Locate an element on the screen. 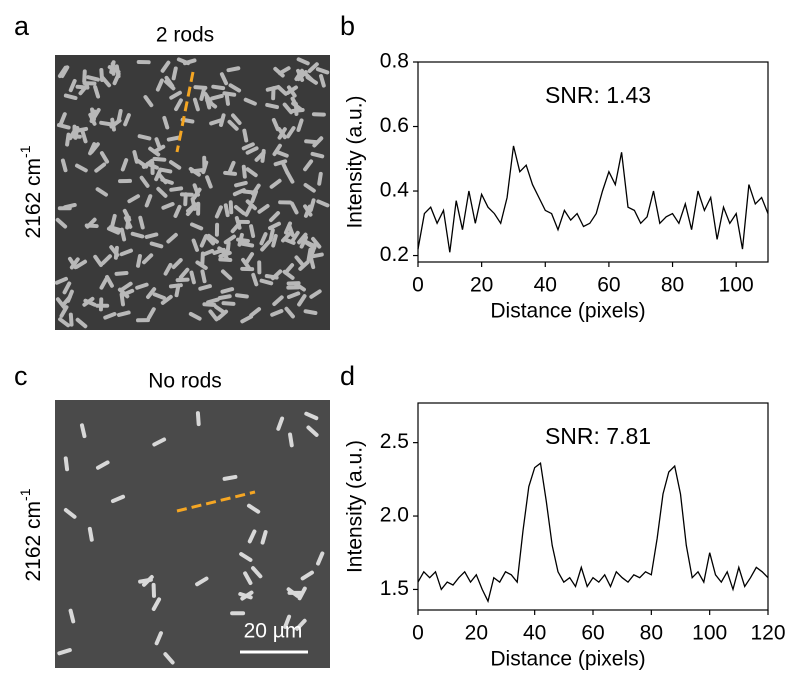 The image size is (795, 682). x-tick-label: 100 is located at coordinates (736, 285).